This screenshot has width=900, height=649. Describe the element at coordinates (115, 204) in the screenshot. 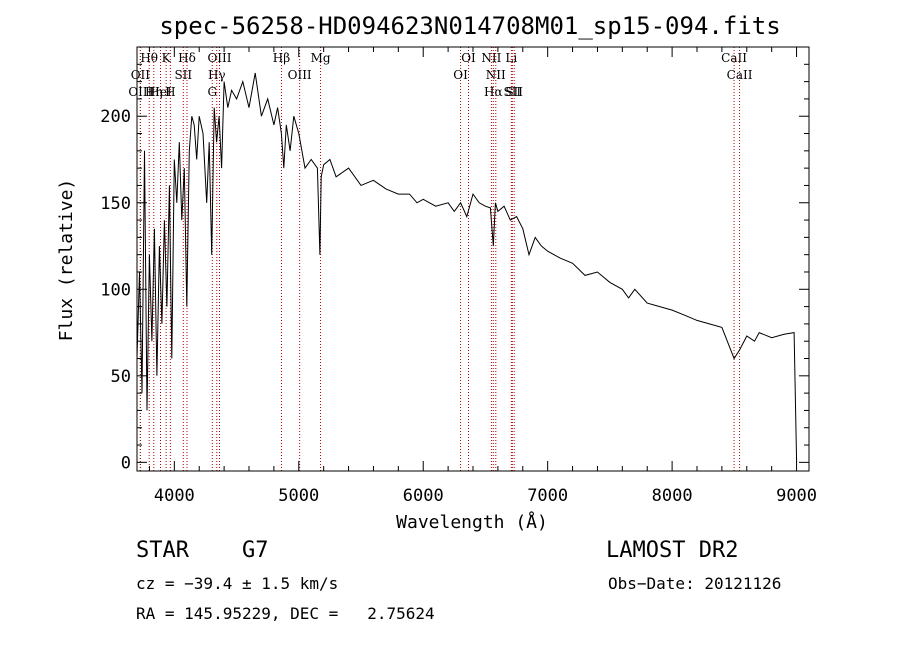

I see `y-tick-label-3: 150` at that location.